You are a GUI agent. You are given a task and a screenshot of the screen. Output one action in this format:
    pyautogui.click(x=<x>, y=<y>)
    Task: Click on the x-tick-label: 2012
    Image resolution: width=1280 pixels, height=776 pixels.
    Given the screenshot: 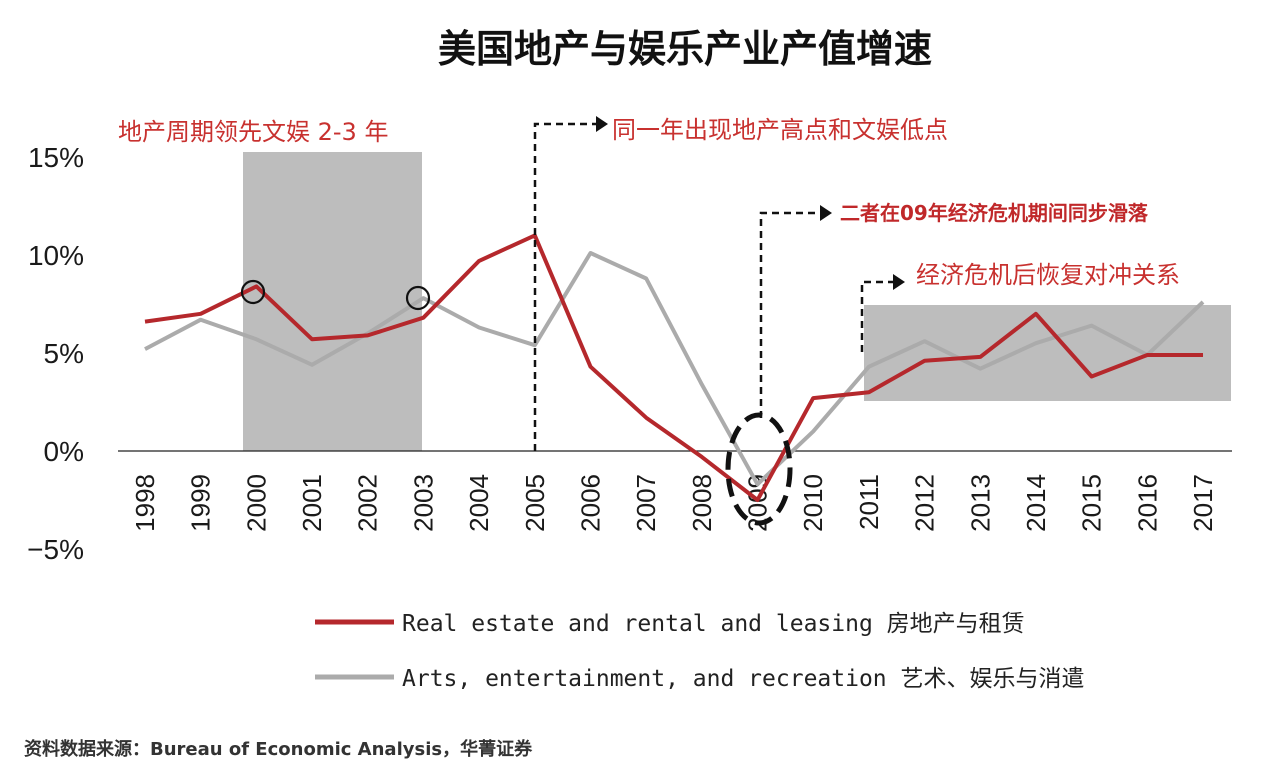 What is the action you would take?
    pyautogui.click(x=925, y=503)
    